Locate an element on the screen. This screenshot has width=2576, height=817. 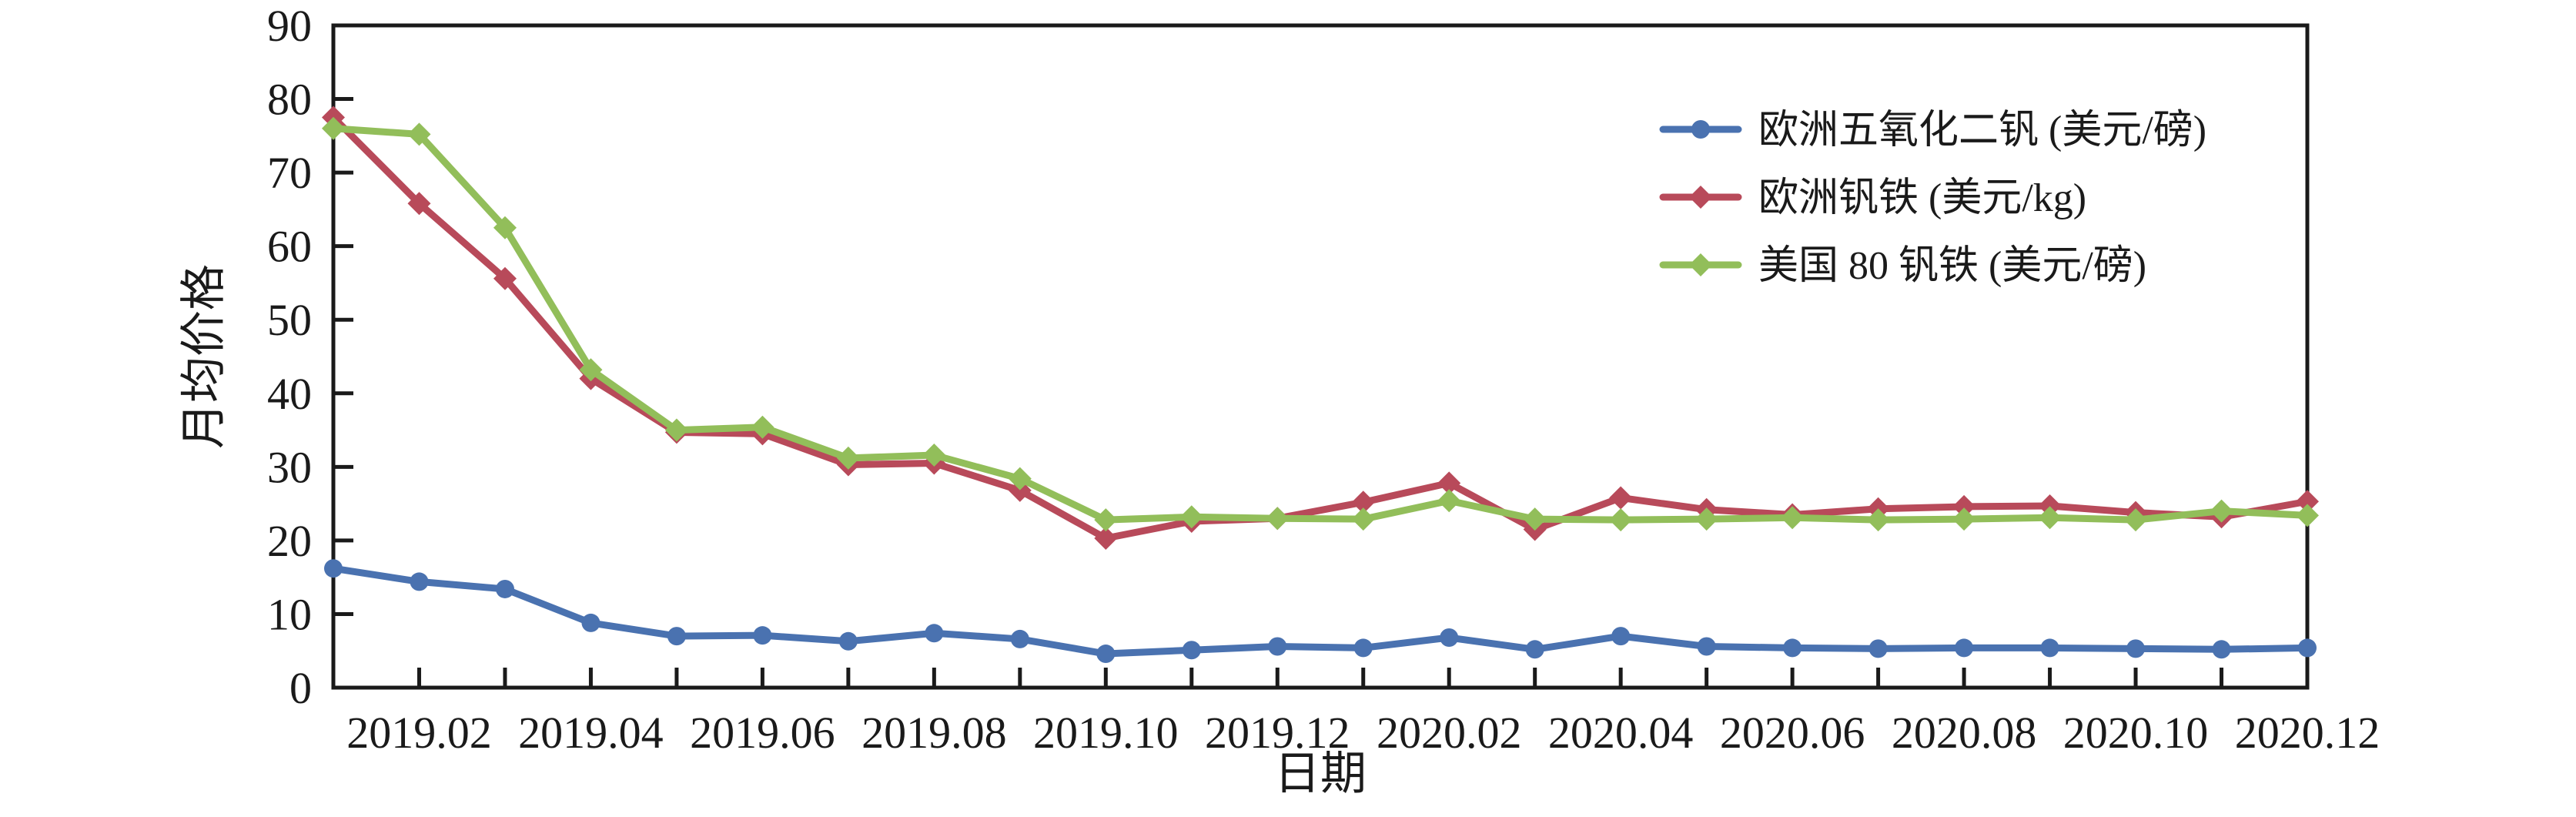
y-tick-label: 40 is located at coordinates (290, 394).